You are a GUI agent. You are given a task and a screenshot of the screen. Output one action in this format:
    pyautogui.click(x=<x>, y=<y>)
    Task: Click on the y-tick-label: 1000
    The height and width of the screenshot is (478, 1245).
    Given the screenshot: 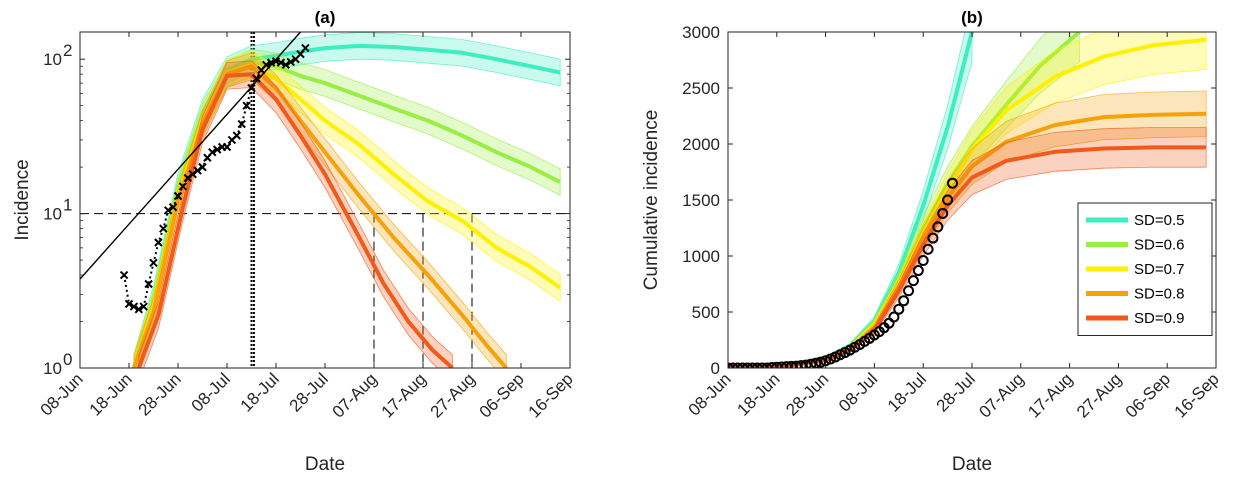 What is the action you would take?
    pyautogui.click(x=701, y=256)
    